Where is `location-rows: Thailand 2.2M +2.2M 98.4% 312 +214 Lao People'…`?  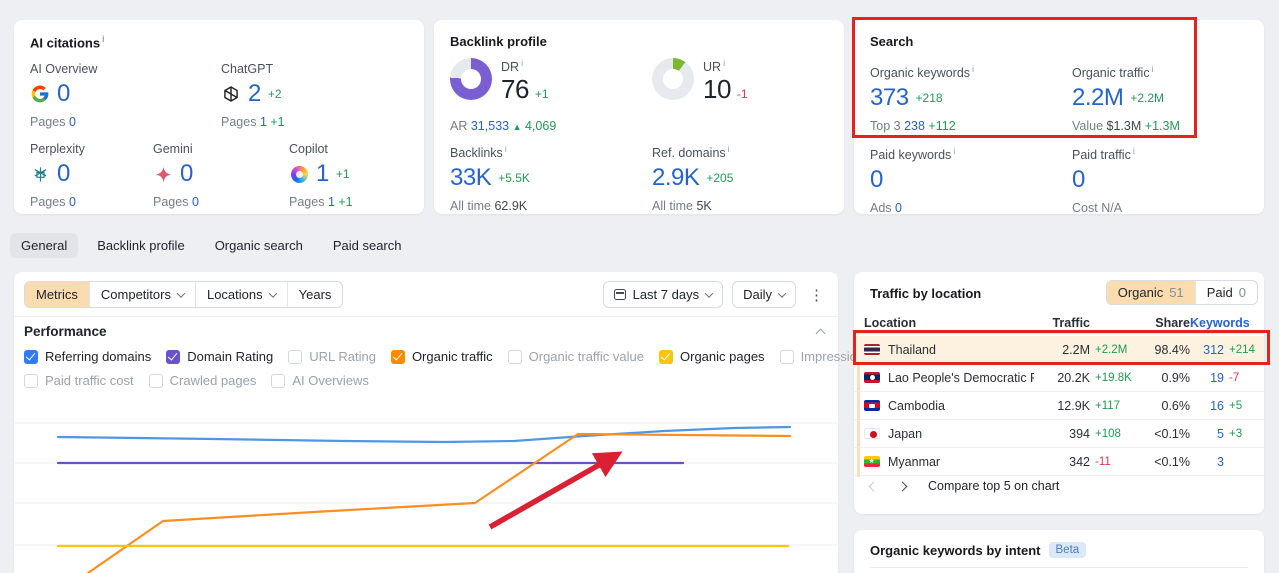 location-rows: Thailand 2.2M +2.2M 98.4% 312 +214 Lao People'… is located at coordinates (1059, 406).